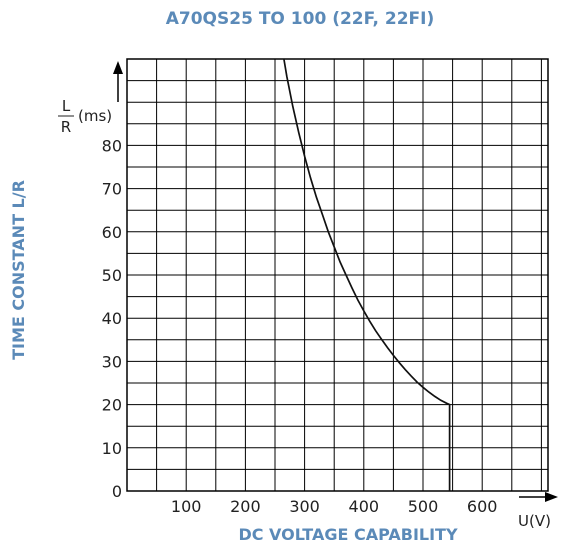  Describe the element at coordinates (423, 506) in the screenshot. I see `x-tick-label: 500` at that location.